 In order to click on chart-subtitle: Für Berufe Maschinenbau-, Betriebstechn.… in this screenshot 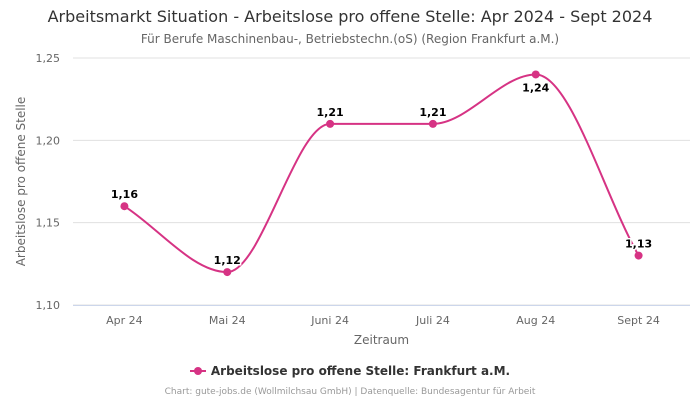, I will do `click(350, 39)`.